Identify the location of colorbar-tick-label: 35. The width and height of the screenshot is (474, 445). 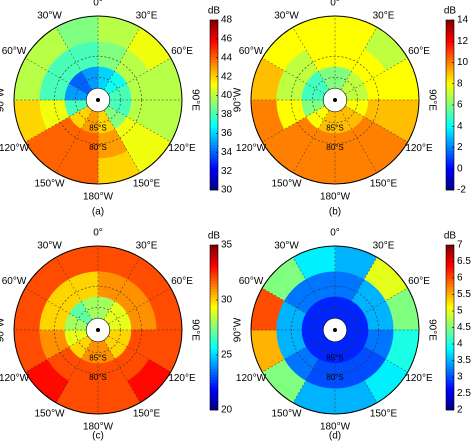
(227, 245).